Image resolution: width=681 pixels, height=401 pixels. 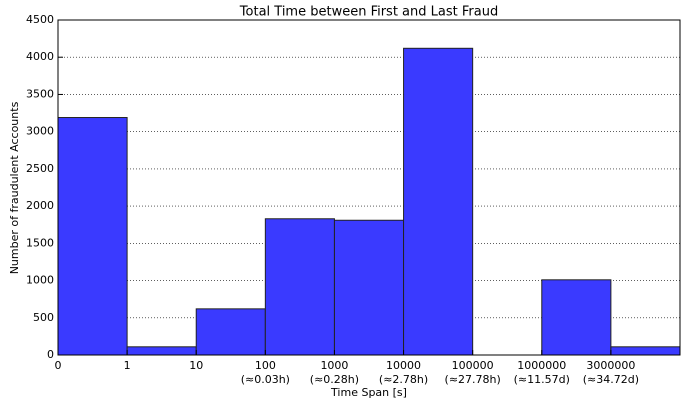 What do you see at coordinates (14, 187) in the screenshot?
I see `y-axis-label: Number of fraudulent Accounts` at bounding box center [14, 187].